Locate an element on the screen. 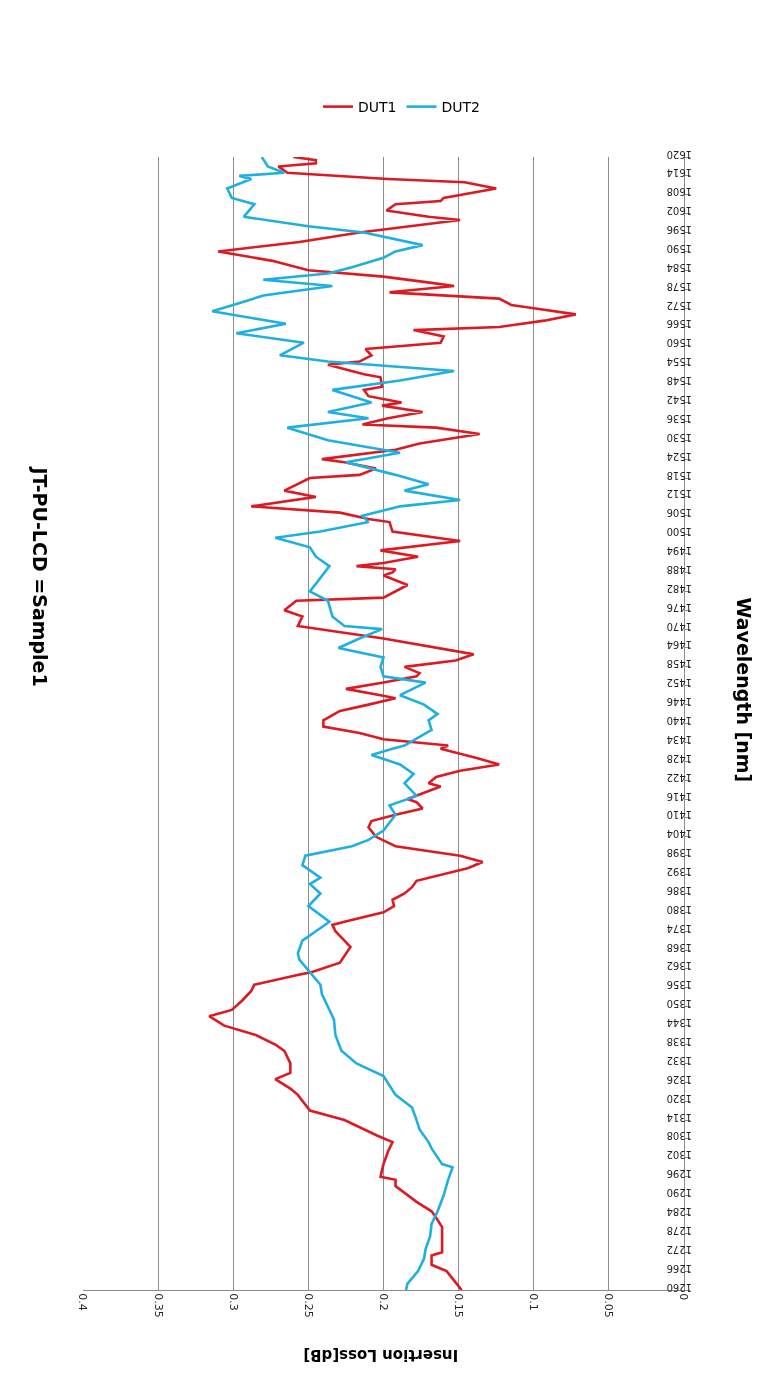 The image size is (771, 1399). y-tick-label: 1266 is located at coordinates (679, 1268).